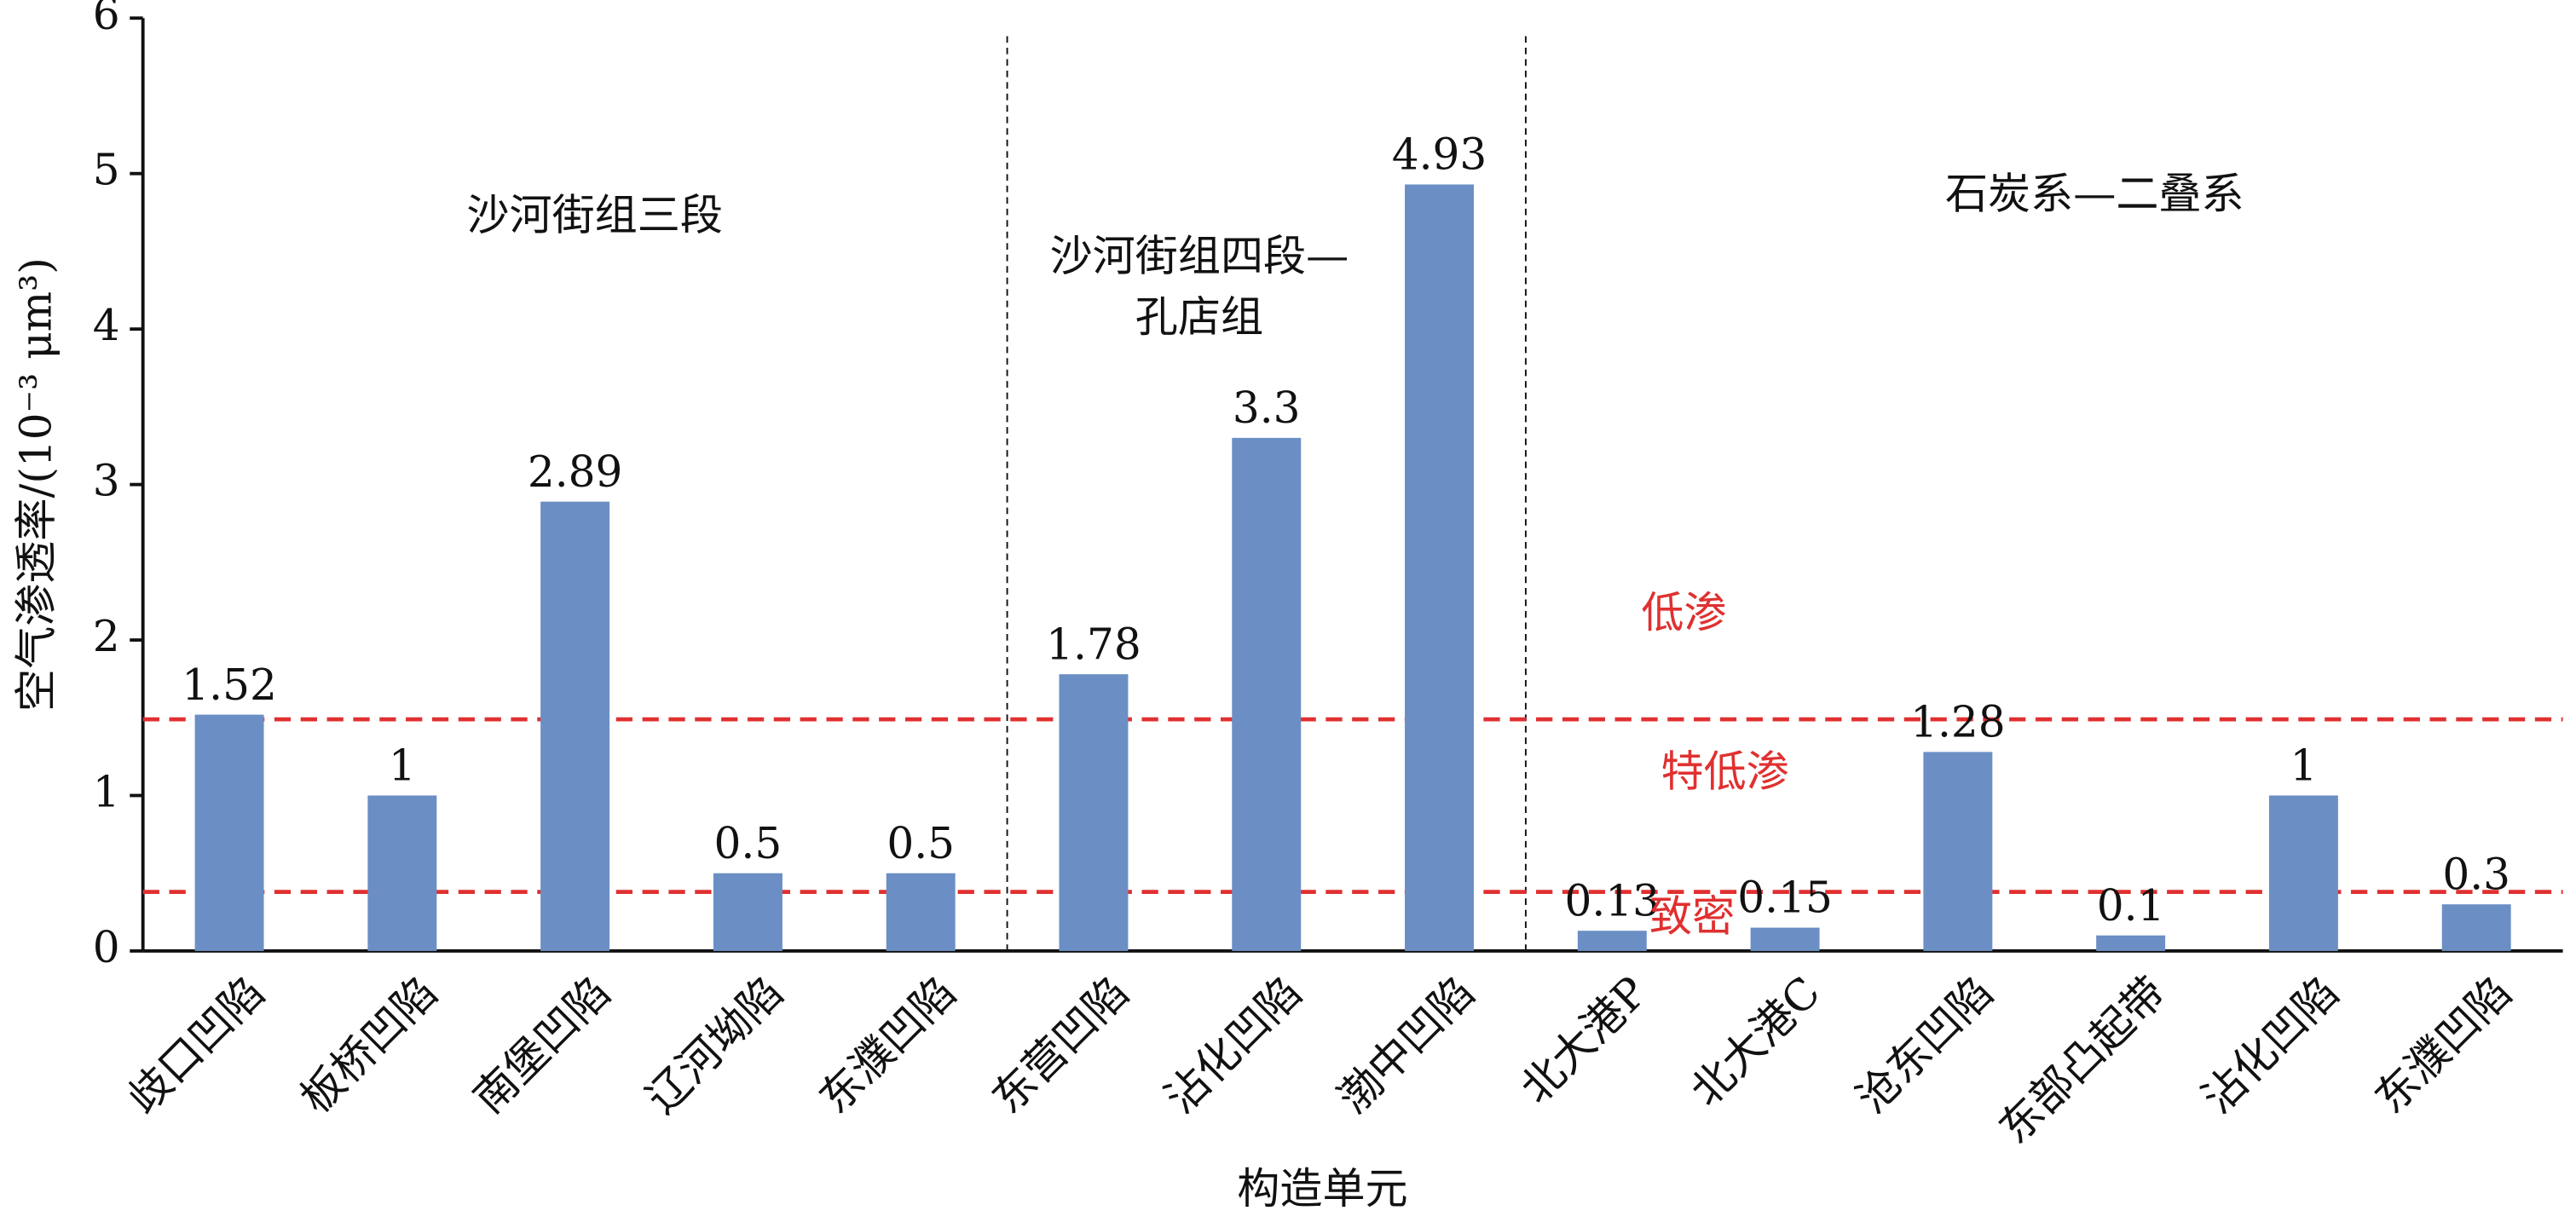  Describe the element at coordinates (1060, 1044) in the screenshot. I see `x-tick-label: 东营凹陷` at that location.